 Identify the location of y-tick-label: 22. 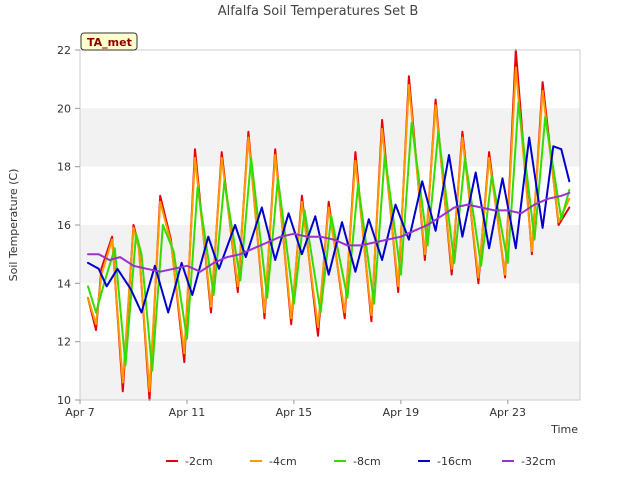
(64, 50).